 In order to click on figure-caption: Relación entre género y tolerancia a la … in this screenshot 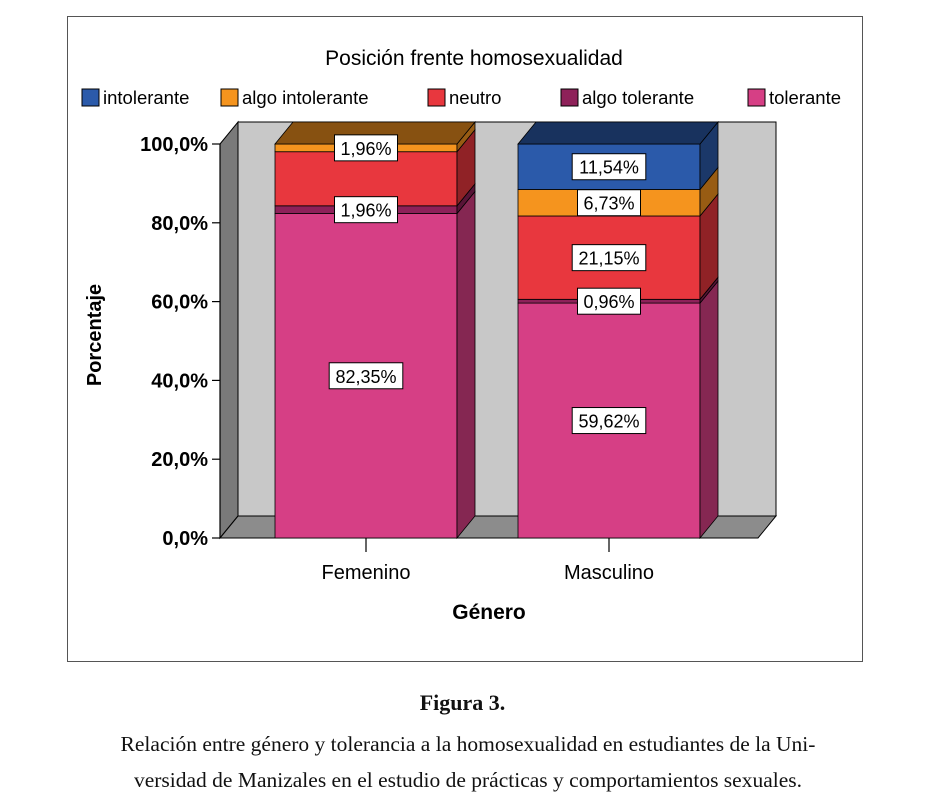, I will do `click(468, 762)`.